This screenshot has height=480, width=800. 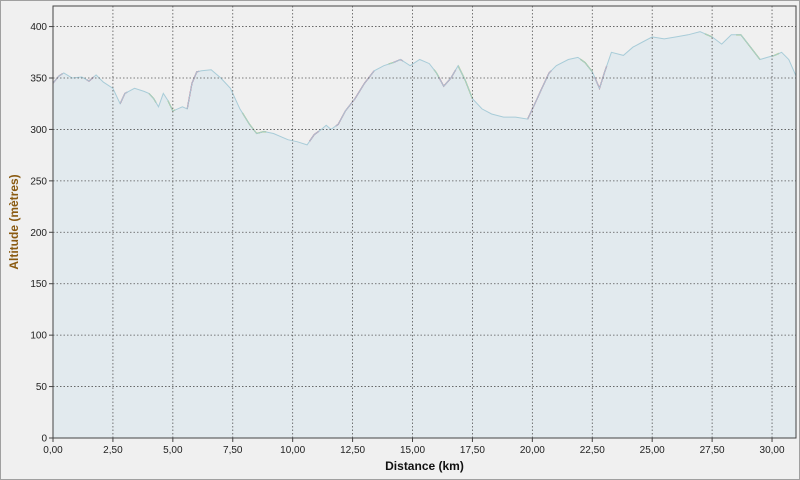 What do you see at coordinates (652, 450) in the screenshot?
I see `x-tick-label: 25,00` at bounding box center [652, 450].